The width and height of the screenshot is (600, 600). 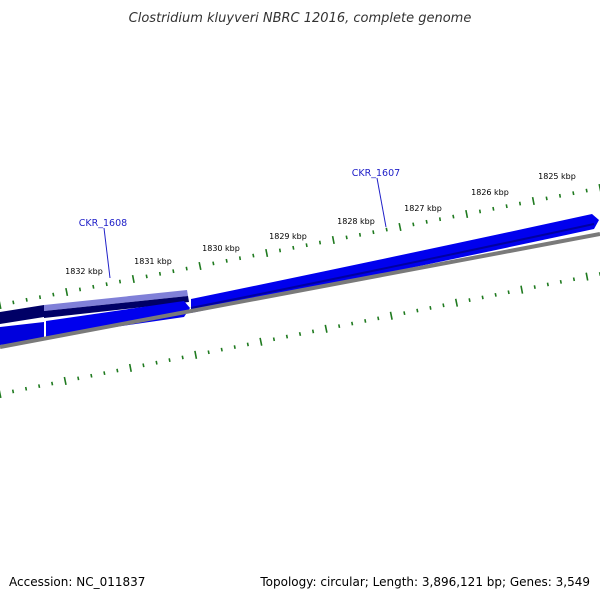 What do you see at coordinates (288, 236) in the screenshot?
I see `scale-label-1829: 1829 kbp` at bounding box center [288, 236].